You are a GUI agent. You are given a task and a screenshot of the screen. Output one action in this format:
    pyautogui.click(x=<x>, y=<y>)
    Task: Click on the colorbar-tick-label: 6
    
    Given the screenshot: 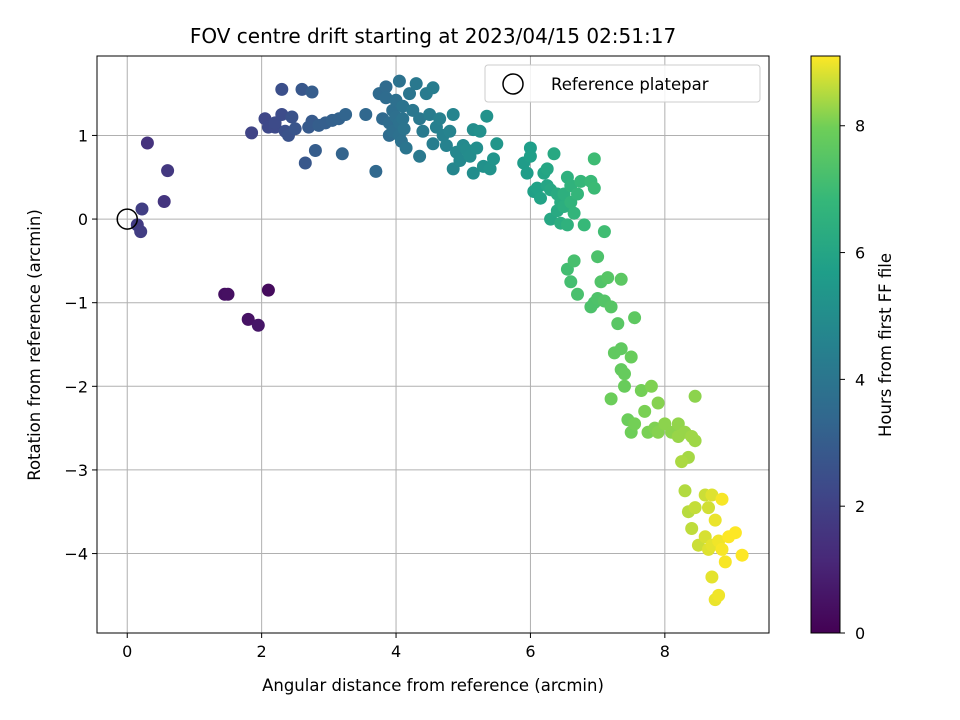 What is the action you would take?
    pyautogui.click(x=860, y=253)
    